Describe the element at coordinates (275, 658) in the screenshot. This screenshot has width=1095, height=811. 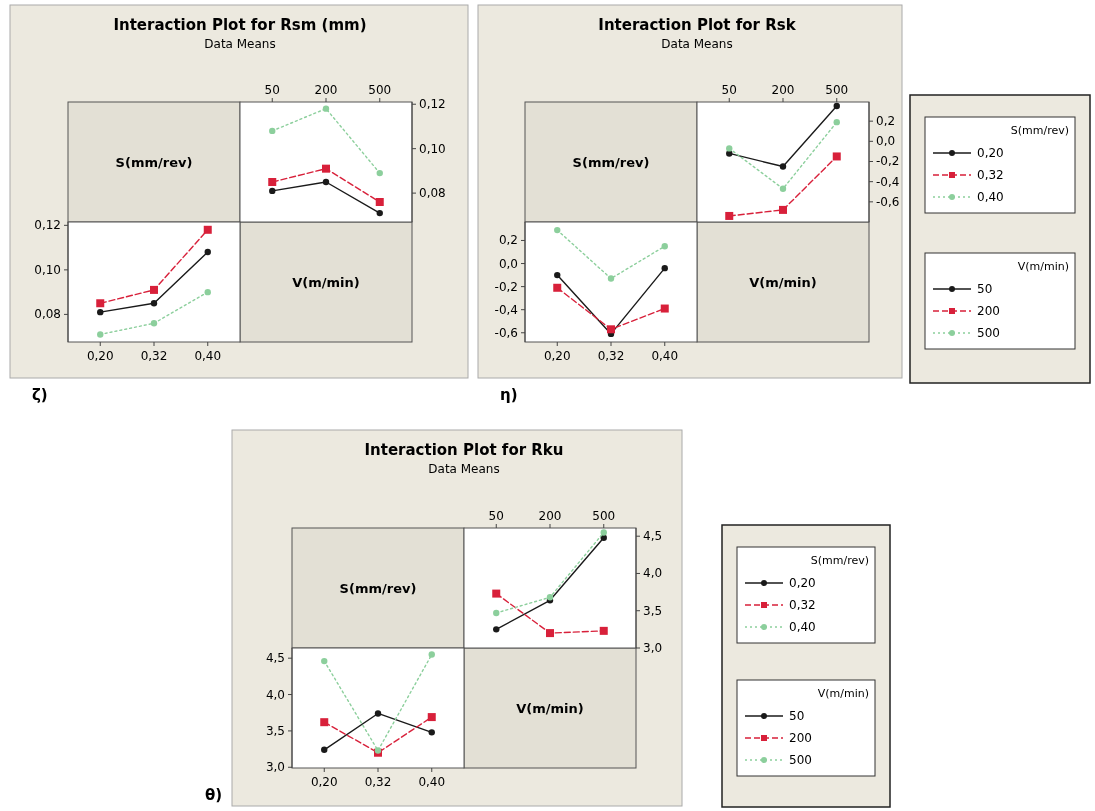
I see `y-tick-label: 4,5` at that location.